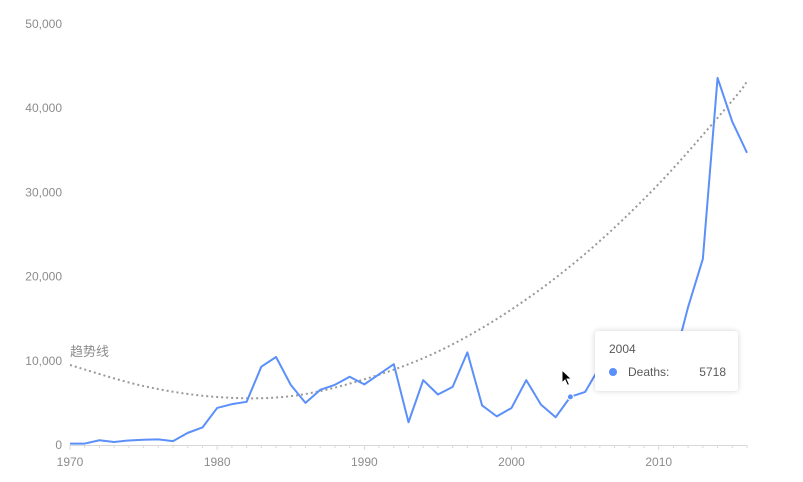  I want to click on hovered-data-point, so click(570, 397).